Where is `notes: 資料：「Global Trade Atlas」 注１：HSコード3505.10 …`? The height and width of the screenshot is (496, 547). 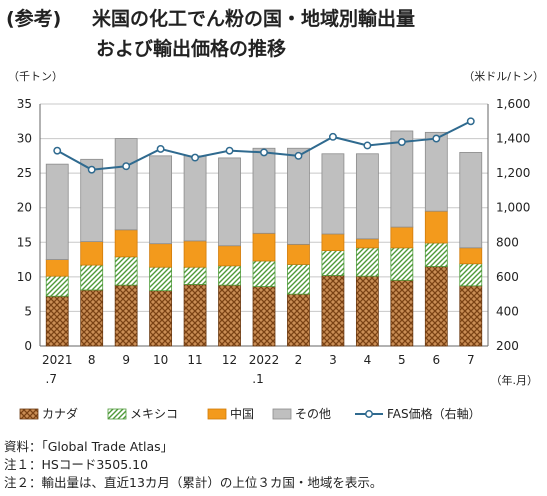
notes: 資料：「Global Trade Atlas」 注１：HSコード3505.10 … is located at coordinates (193, 465).